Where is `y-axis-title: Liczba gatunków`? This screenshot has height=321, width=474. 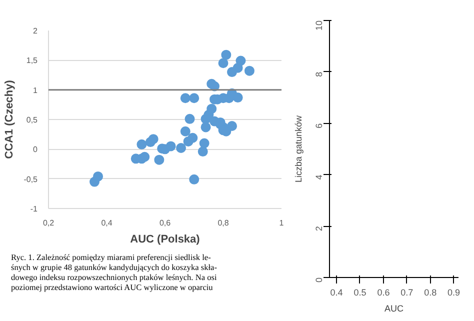 y-axis-title: Liczba gatunków is located at coordinates (299, 148).